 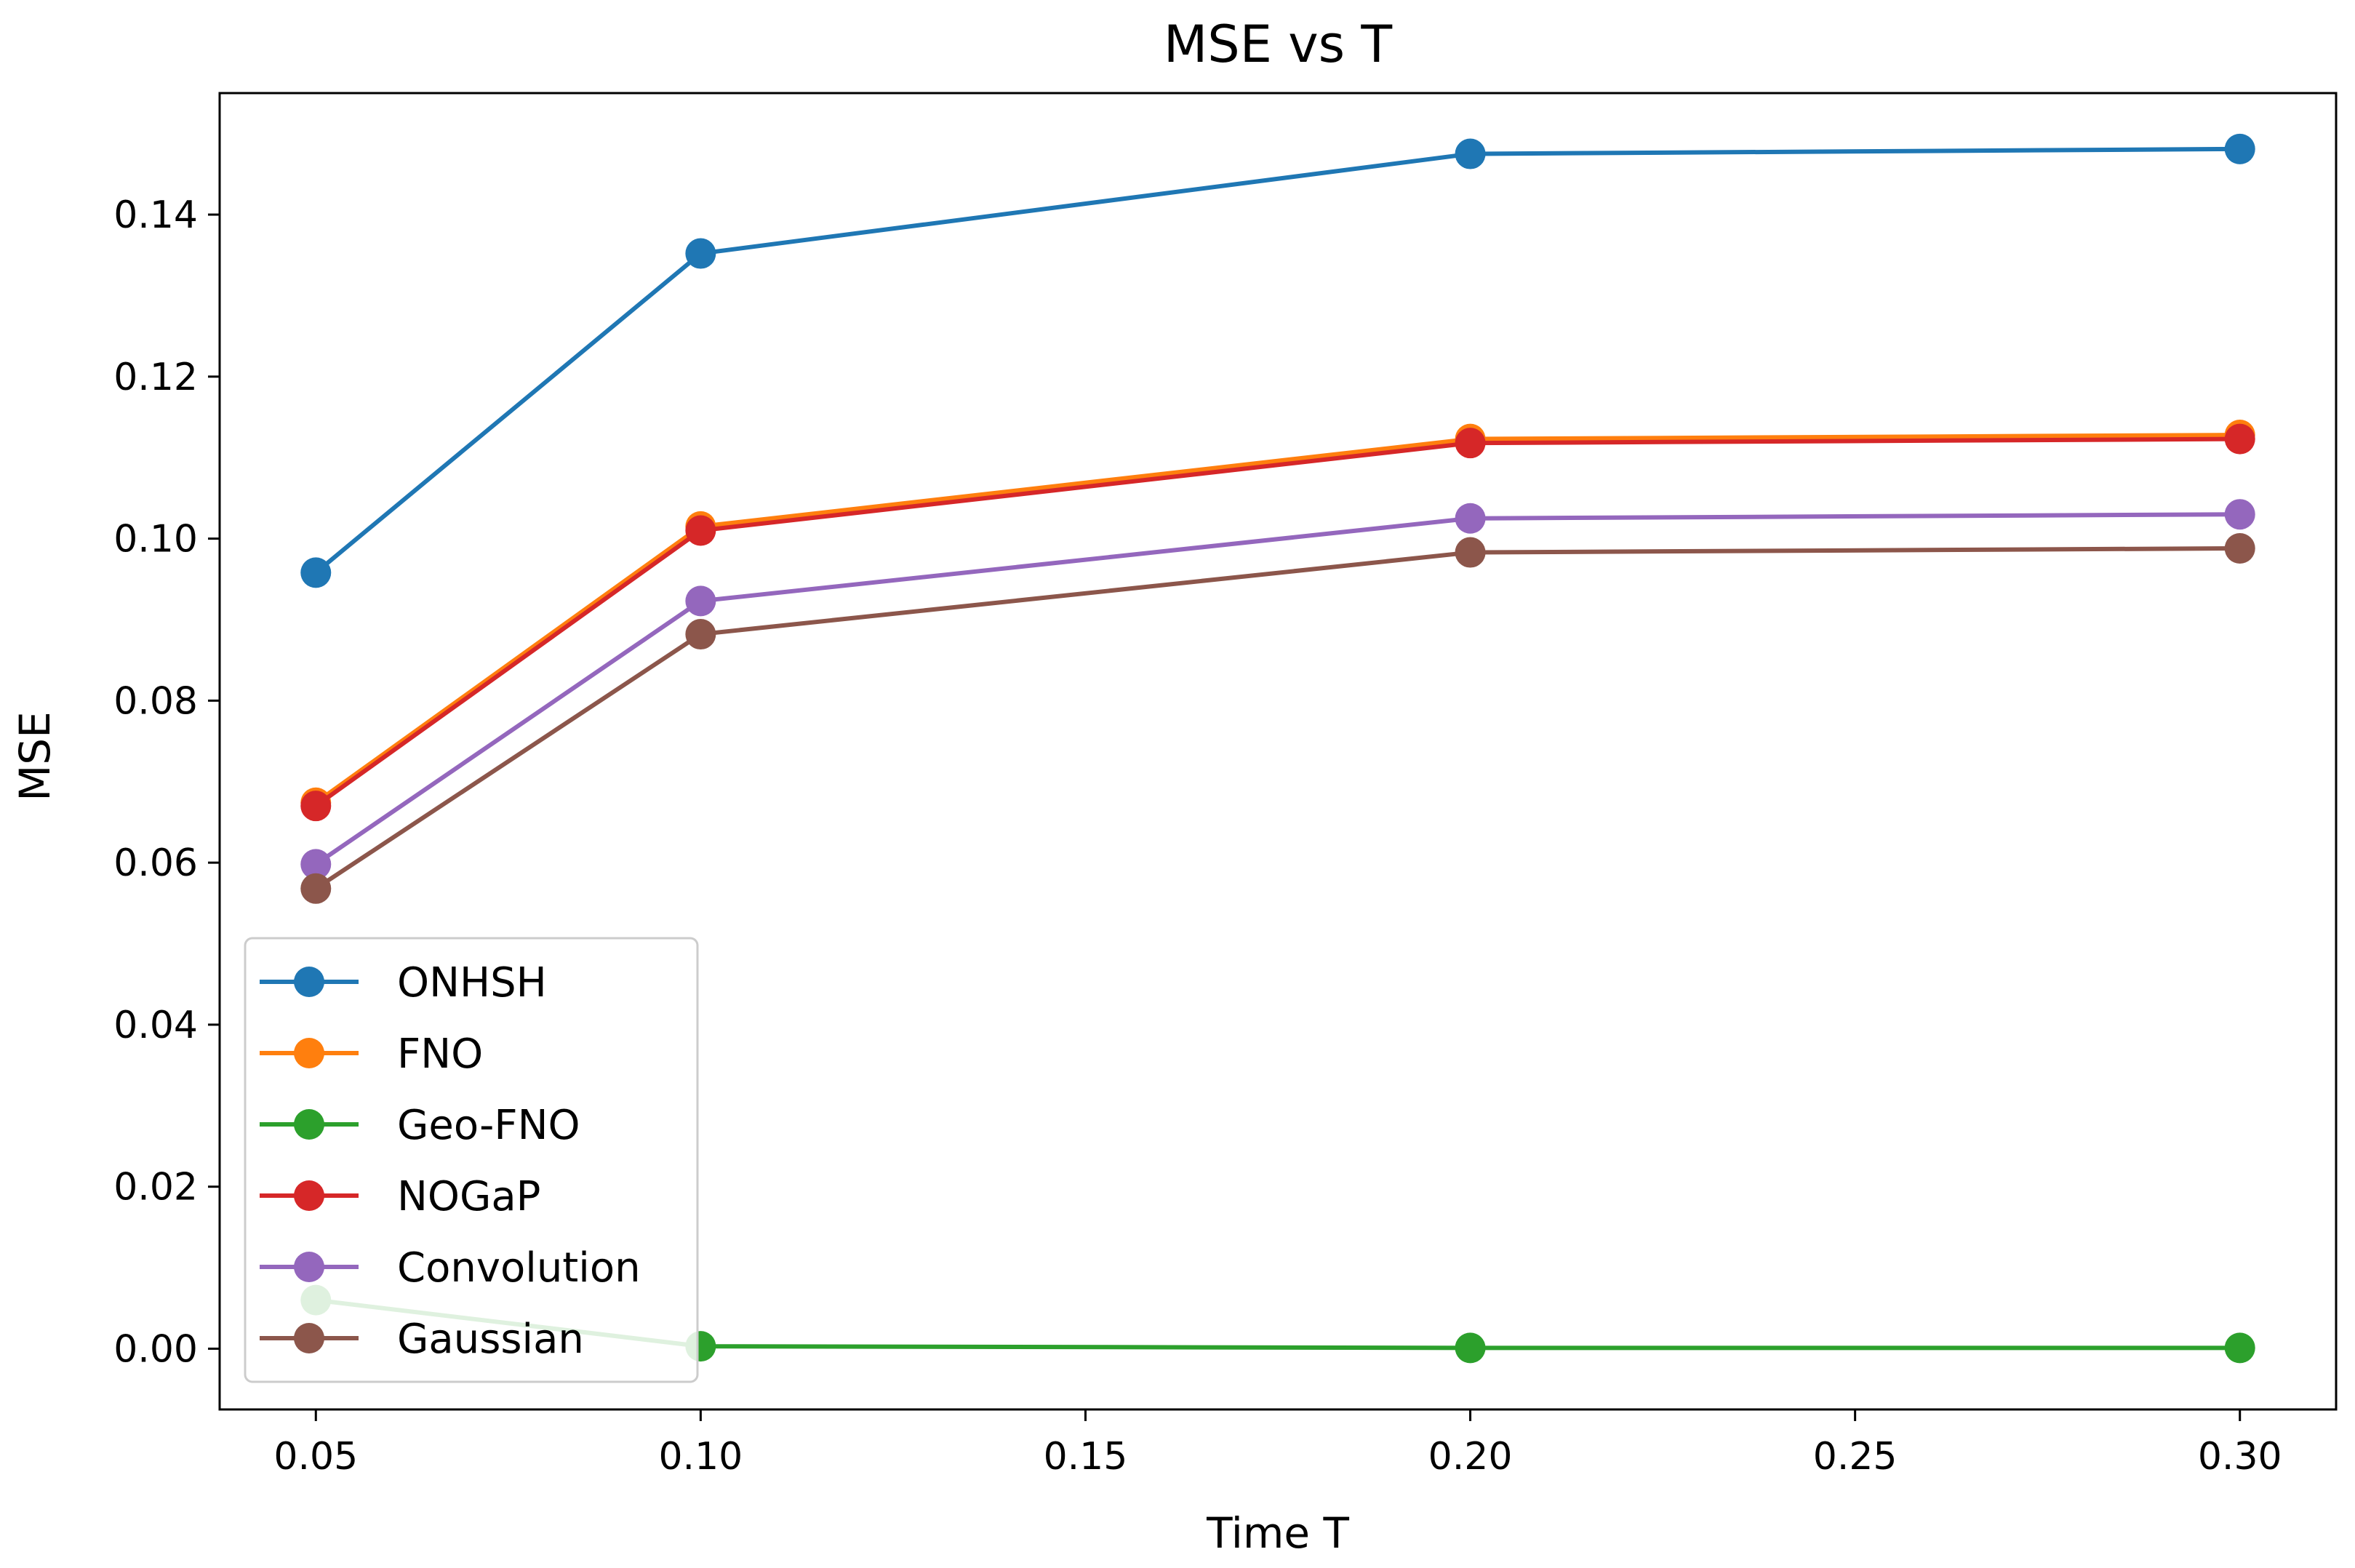 I want to click on y-axis-label: MSE, so click(x=35, y=756).